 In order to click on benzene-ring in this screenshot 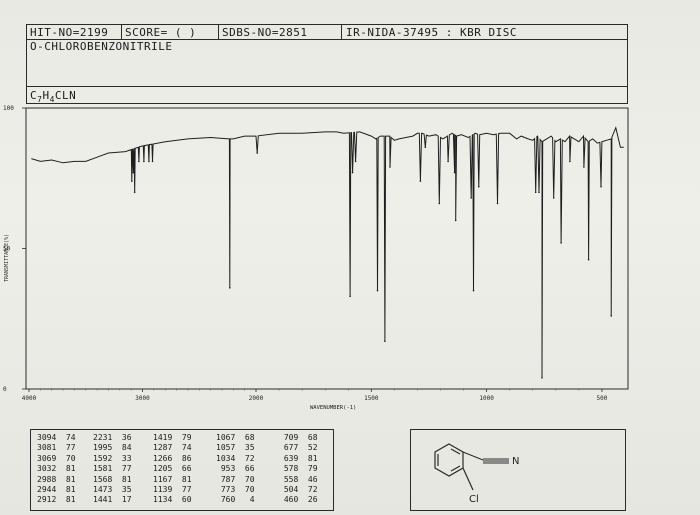, I will do `click(449, 460)`.